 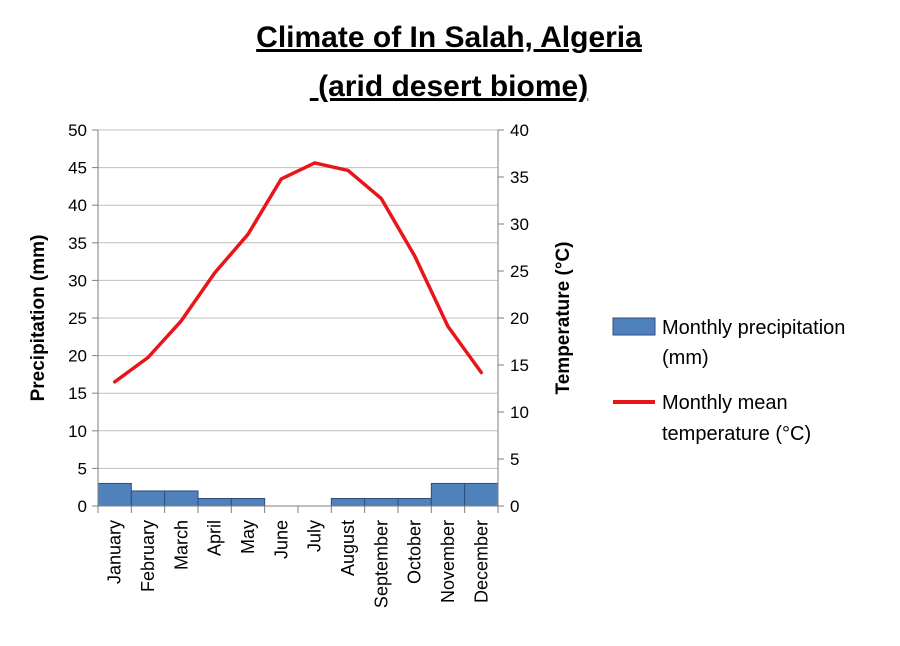 What do you see at coordinates (77, 393) in the screenshot?
I see `left-tick-label: 15` at bounding box center [77, 393].